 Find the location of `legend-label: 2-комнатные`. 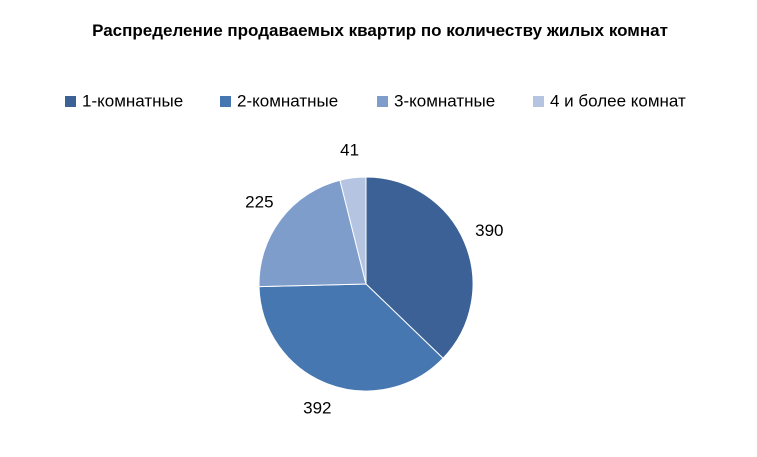

legend-label: 2-комнатные is located at coordinates (287, 100).